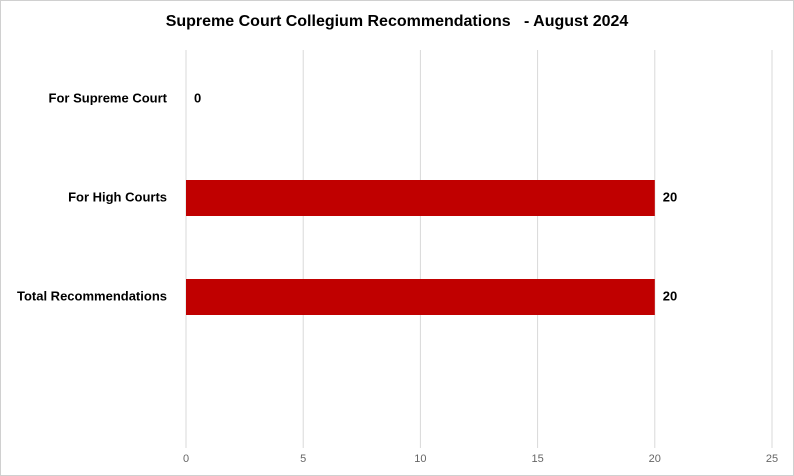 Image resolution: width=794 pixels, height=476 pixels. I want to click on value-label: 0, so click(197, 97).